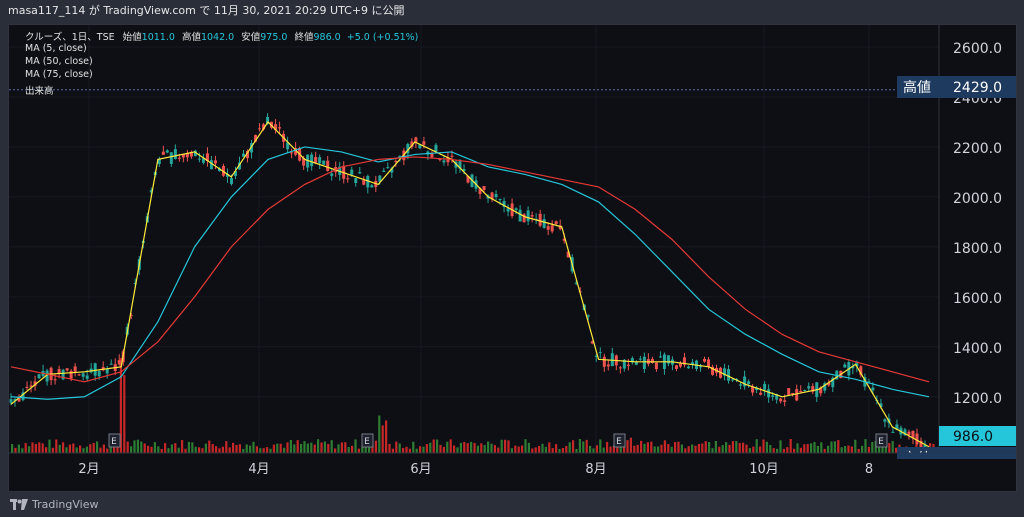  I want to click on time-tick-label: 4月, so click(258, 469).